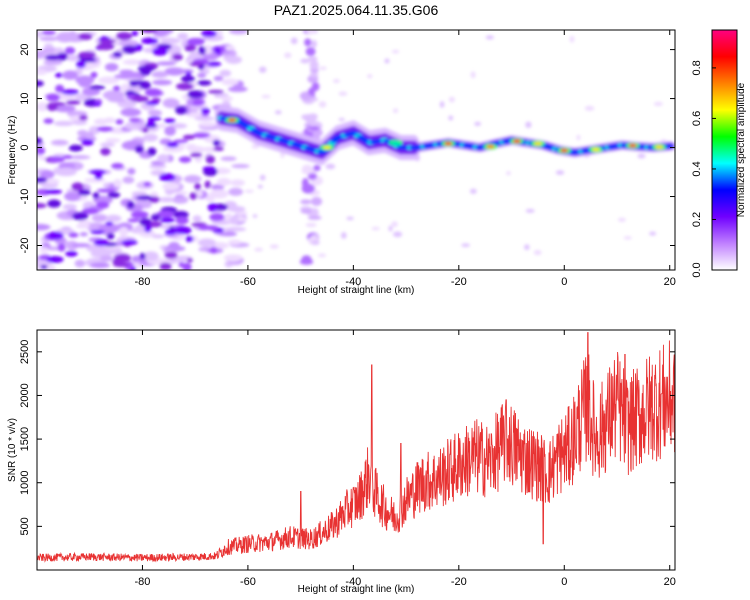 This screenshot has width=750, height=600. I want to click on colorbar, so click(724, 150).